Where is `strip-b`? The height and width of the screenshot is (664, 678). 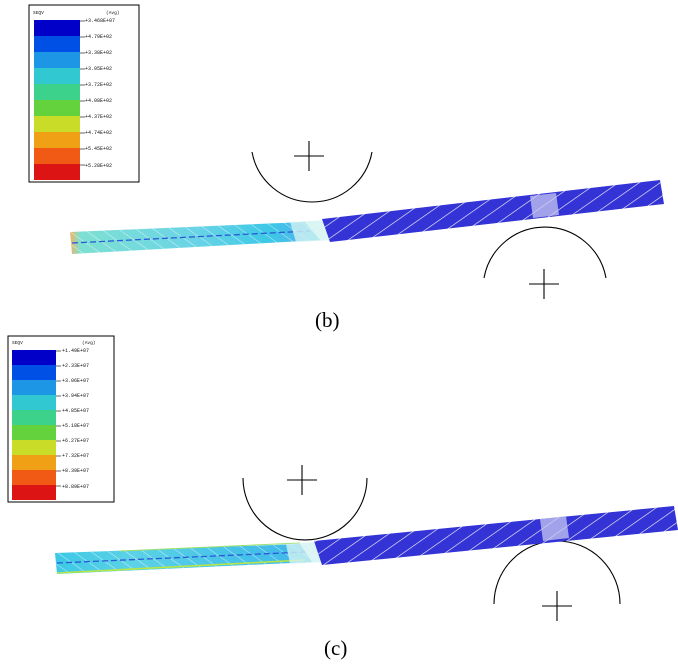
strip-b is located at coordinates (367, 217).